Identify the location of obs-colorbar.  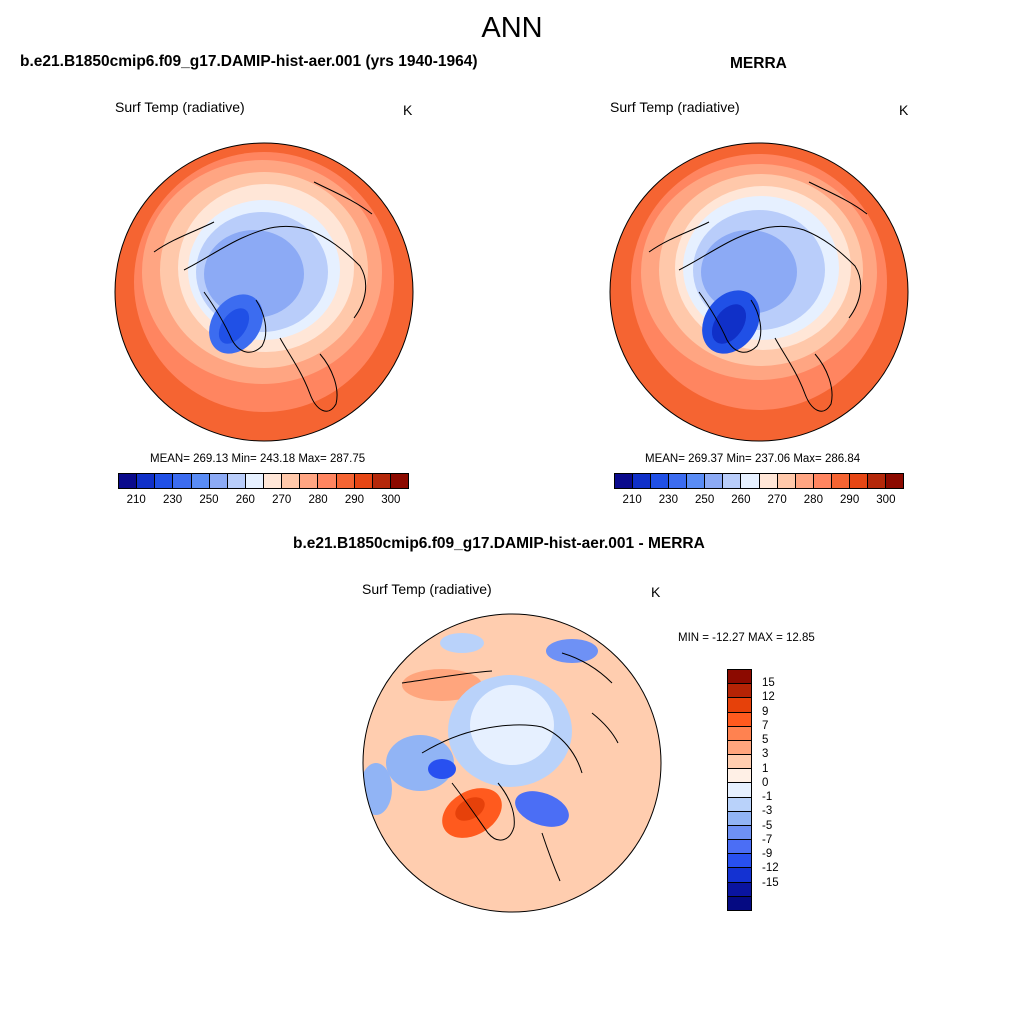
(759, 481).